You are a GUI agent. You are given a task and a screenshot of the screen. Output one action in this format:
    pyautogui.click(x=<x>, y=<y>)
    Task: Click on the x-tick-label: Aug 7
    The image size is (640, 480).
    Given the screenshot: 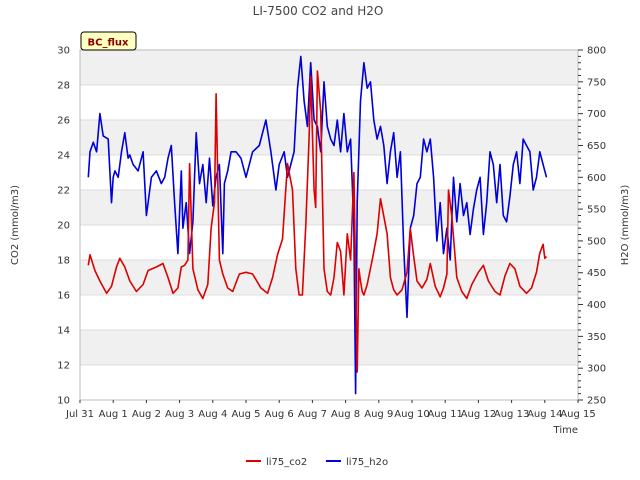 What is the action you would take?
    pyautogui.click(x=312, y=414)
    